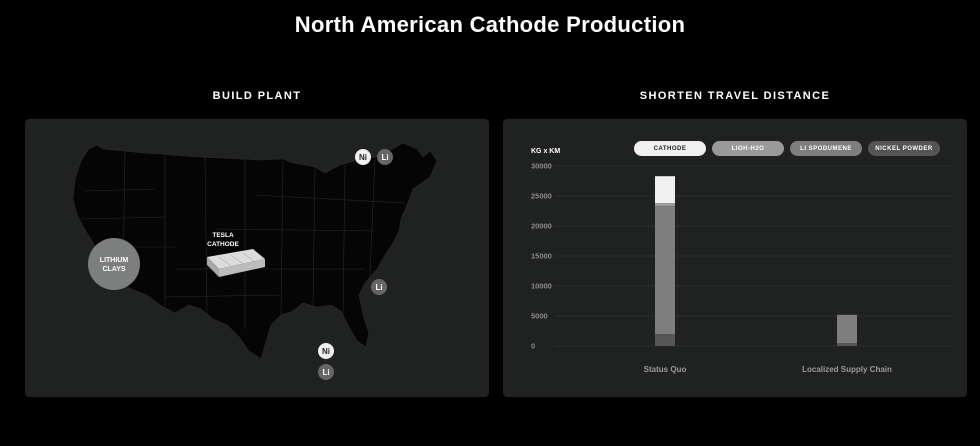 The width and height of the screenshot is (980, 446). What do you see at coordinates (545, 151) in the screenshot?
I see `y-axis-label: KG x KM` at bounding box center [545, 151].